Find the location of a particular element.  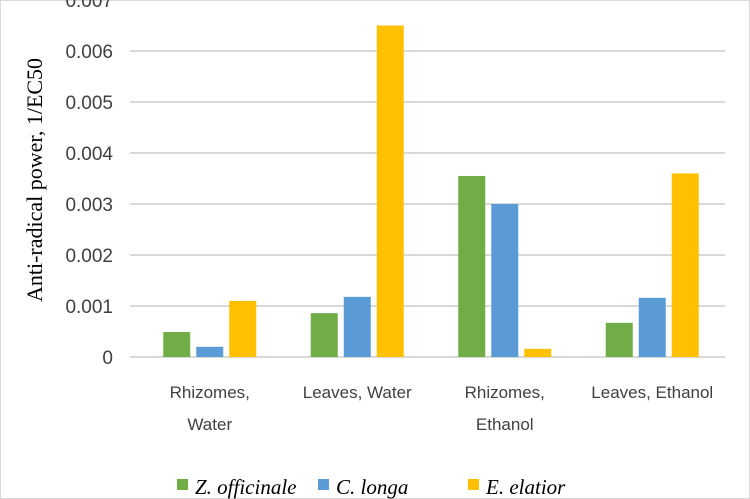

y-tick-label: 0.006 is located at coordinates (89, 52).